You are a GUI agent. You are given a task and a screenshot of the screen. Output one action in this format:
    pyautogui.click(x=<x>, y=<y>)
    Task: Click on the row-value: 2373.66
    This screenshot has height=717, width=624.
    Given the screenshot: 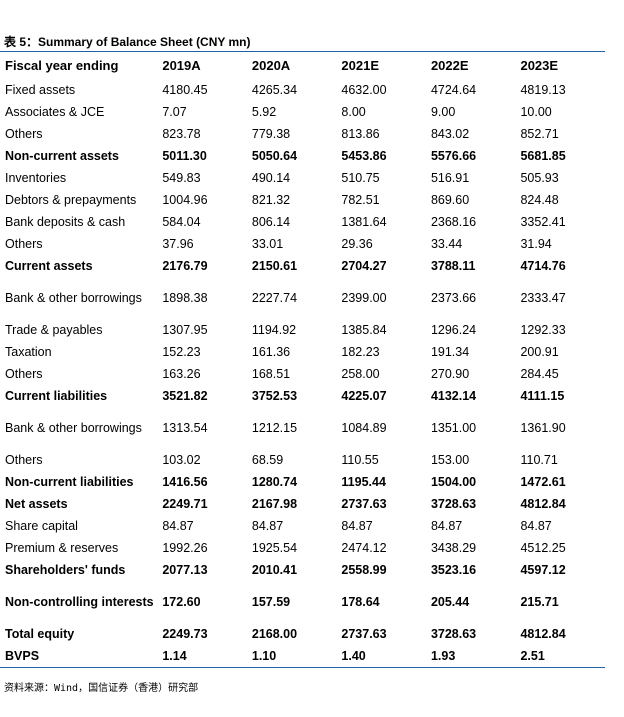 What is the action you would take?
    pyautogui.click(x=453, y=298)
    